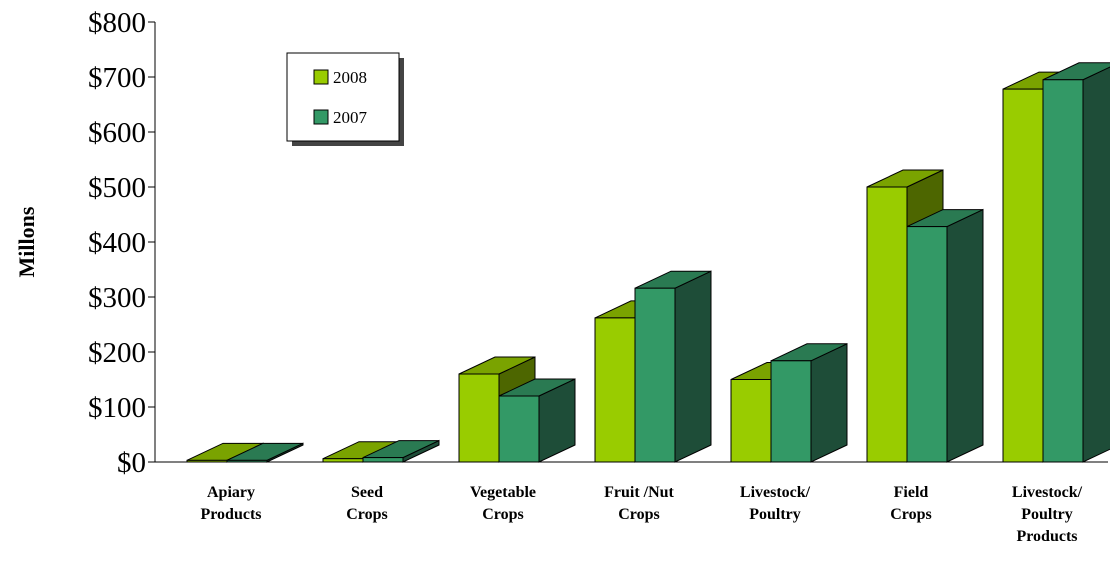  I want to click on category-label: Seed Crops, so click(367, 503).